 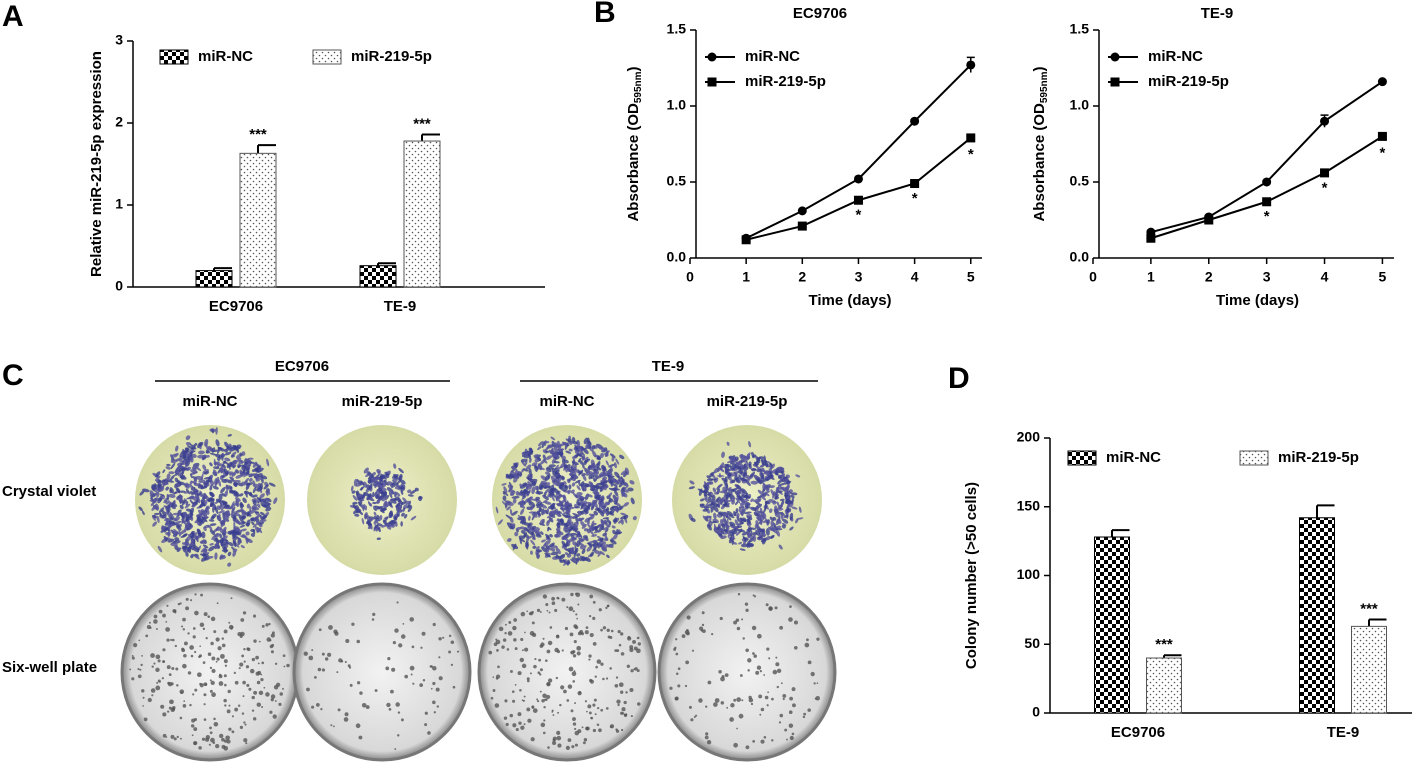 I want to click on y-axis-label-part: 595nm, so click(x=1044, y=87).